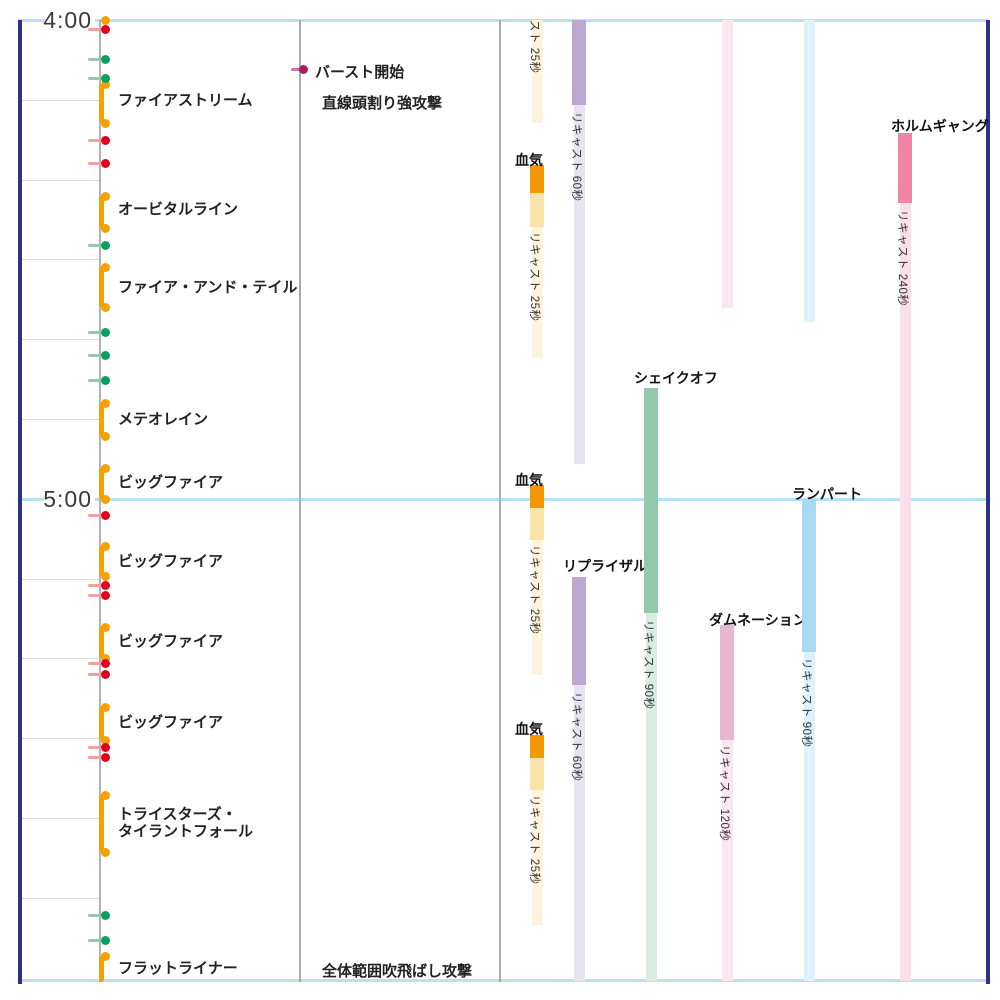 The image size is (1000, 1000). Describe the element at coordinates (647, 665) in the screenshot. I see `recast-duration-vtext: リキャスト 90秒` at that location.